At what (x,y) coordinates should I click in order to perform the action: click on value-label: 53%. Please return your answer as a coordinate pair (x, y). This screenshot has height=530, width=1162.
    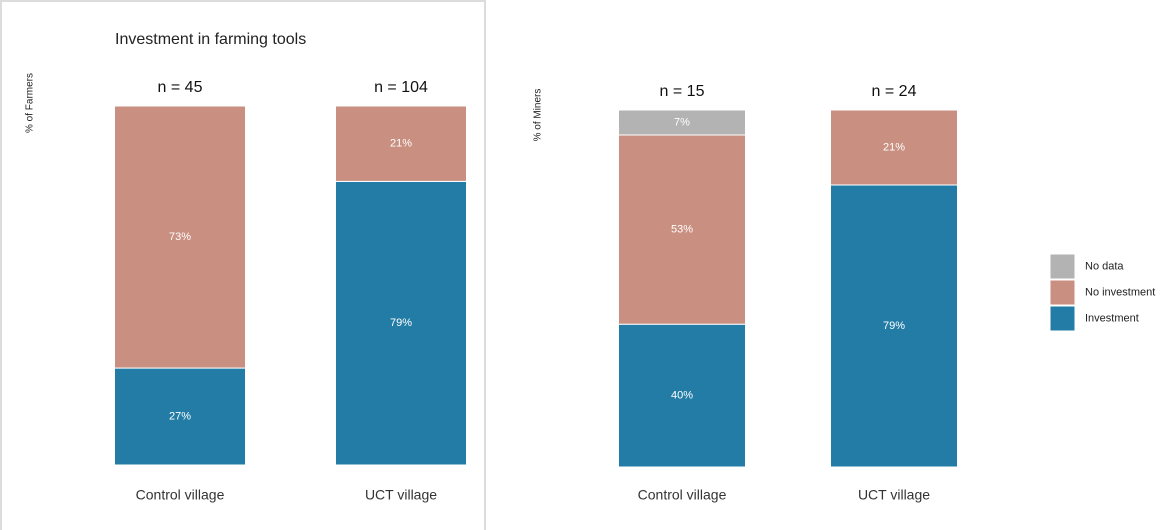
    Looking at the image, I should click on (682, 230).